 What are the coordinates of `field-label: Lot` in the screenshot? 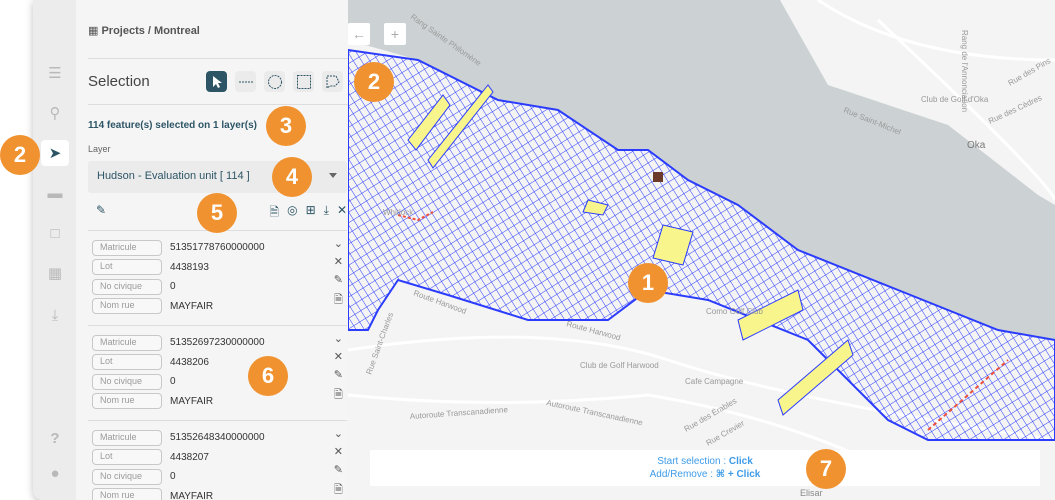 It's located at (127, 457).